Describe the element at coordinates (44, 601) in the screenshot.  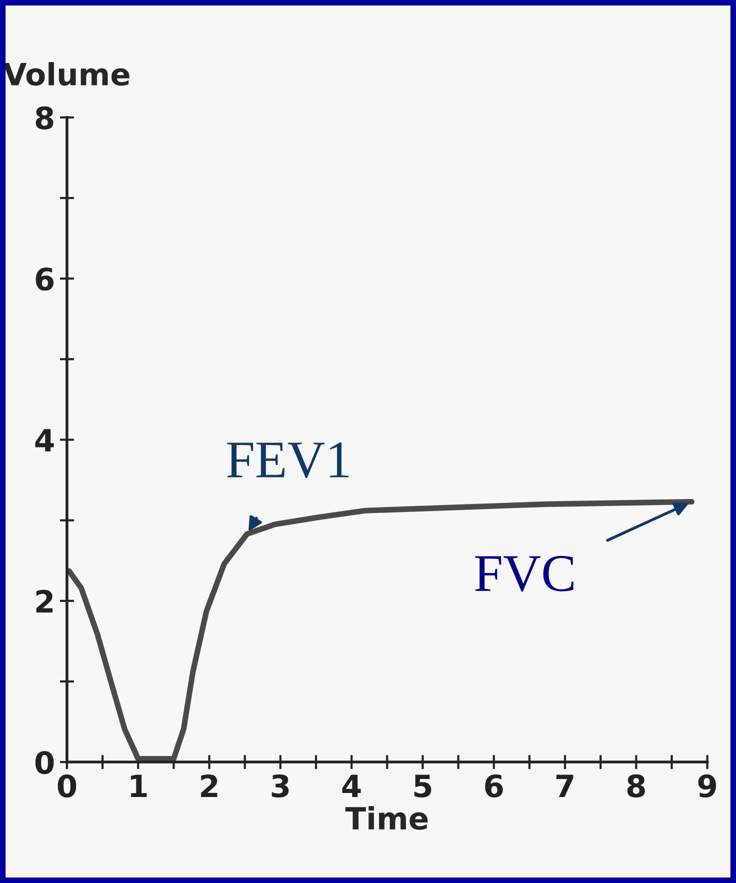
I see `y-tick-label: 2` at that location.